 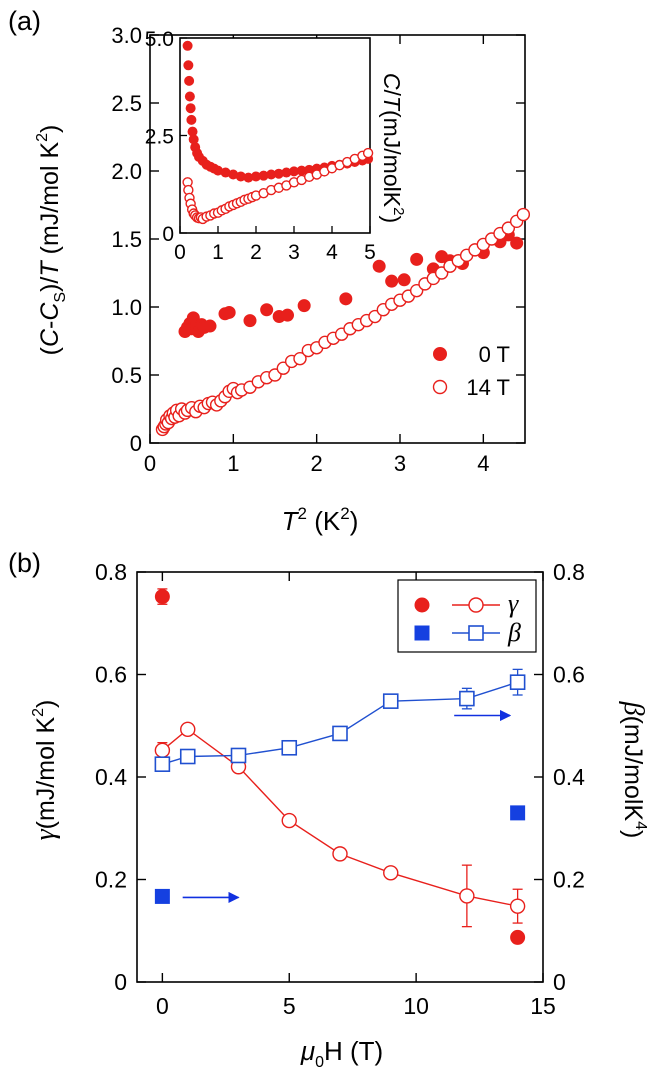 What do you see at coordinates (393, 148) in the screenshot?
I see `inset-y-axis-label: C/T(mJ/molK2)` at bounding box center [393, 148].